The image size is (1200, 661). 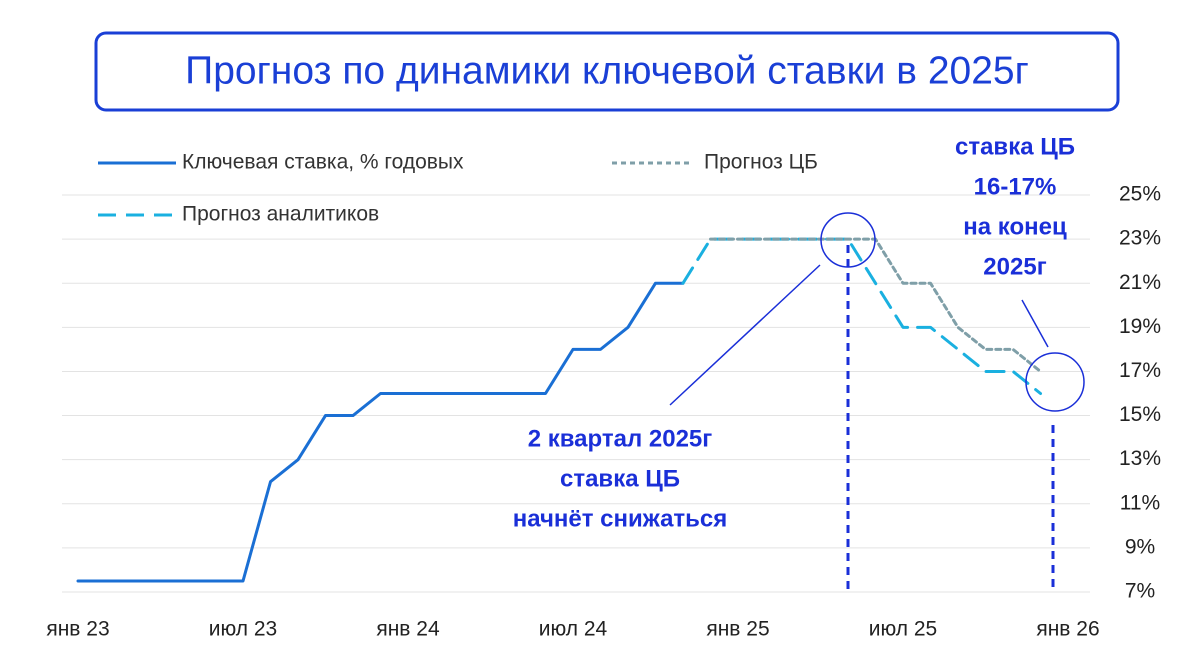 What do you see at coordinates (1140, 502) in the screenshot?
I see `y-tick-label: 11%` at bounding box center [1140, 502].